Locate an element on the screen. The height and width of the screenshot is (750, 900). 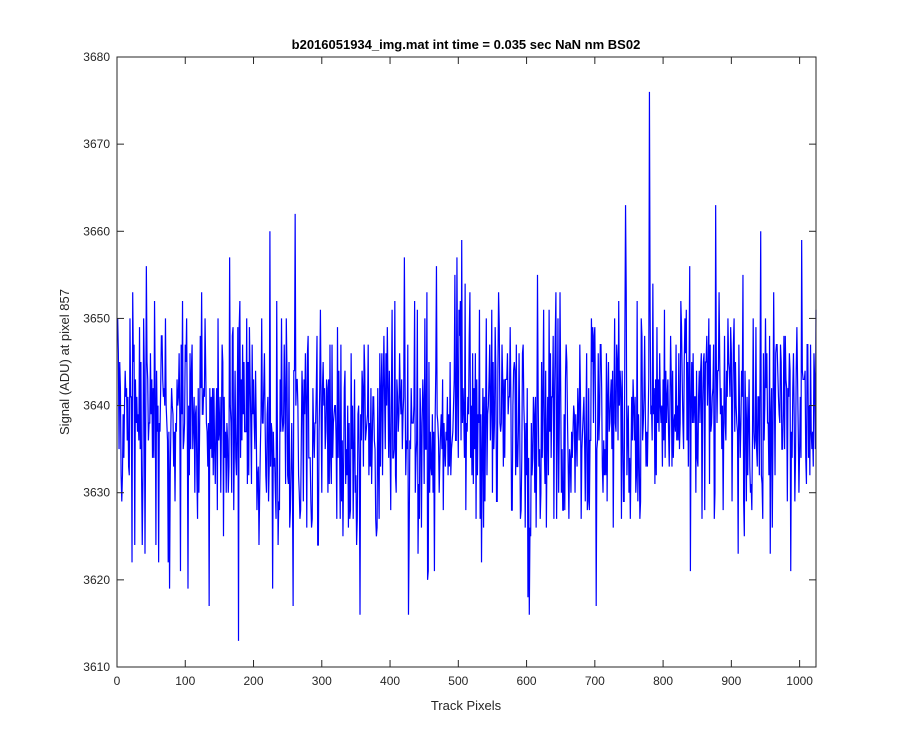
x-tick-label: 700 is located at coordinates (595, 681).